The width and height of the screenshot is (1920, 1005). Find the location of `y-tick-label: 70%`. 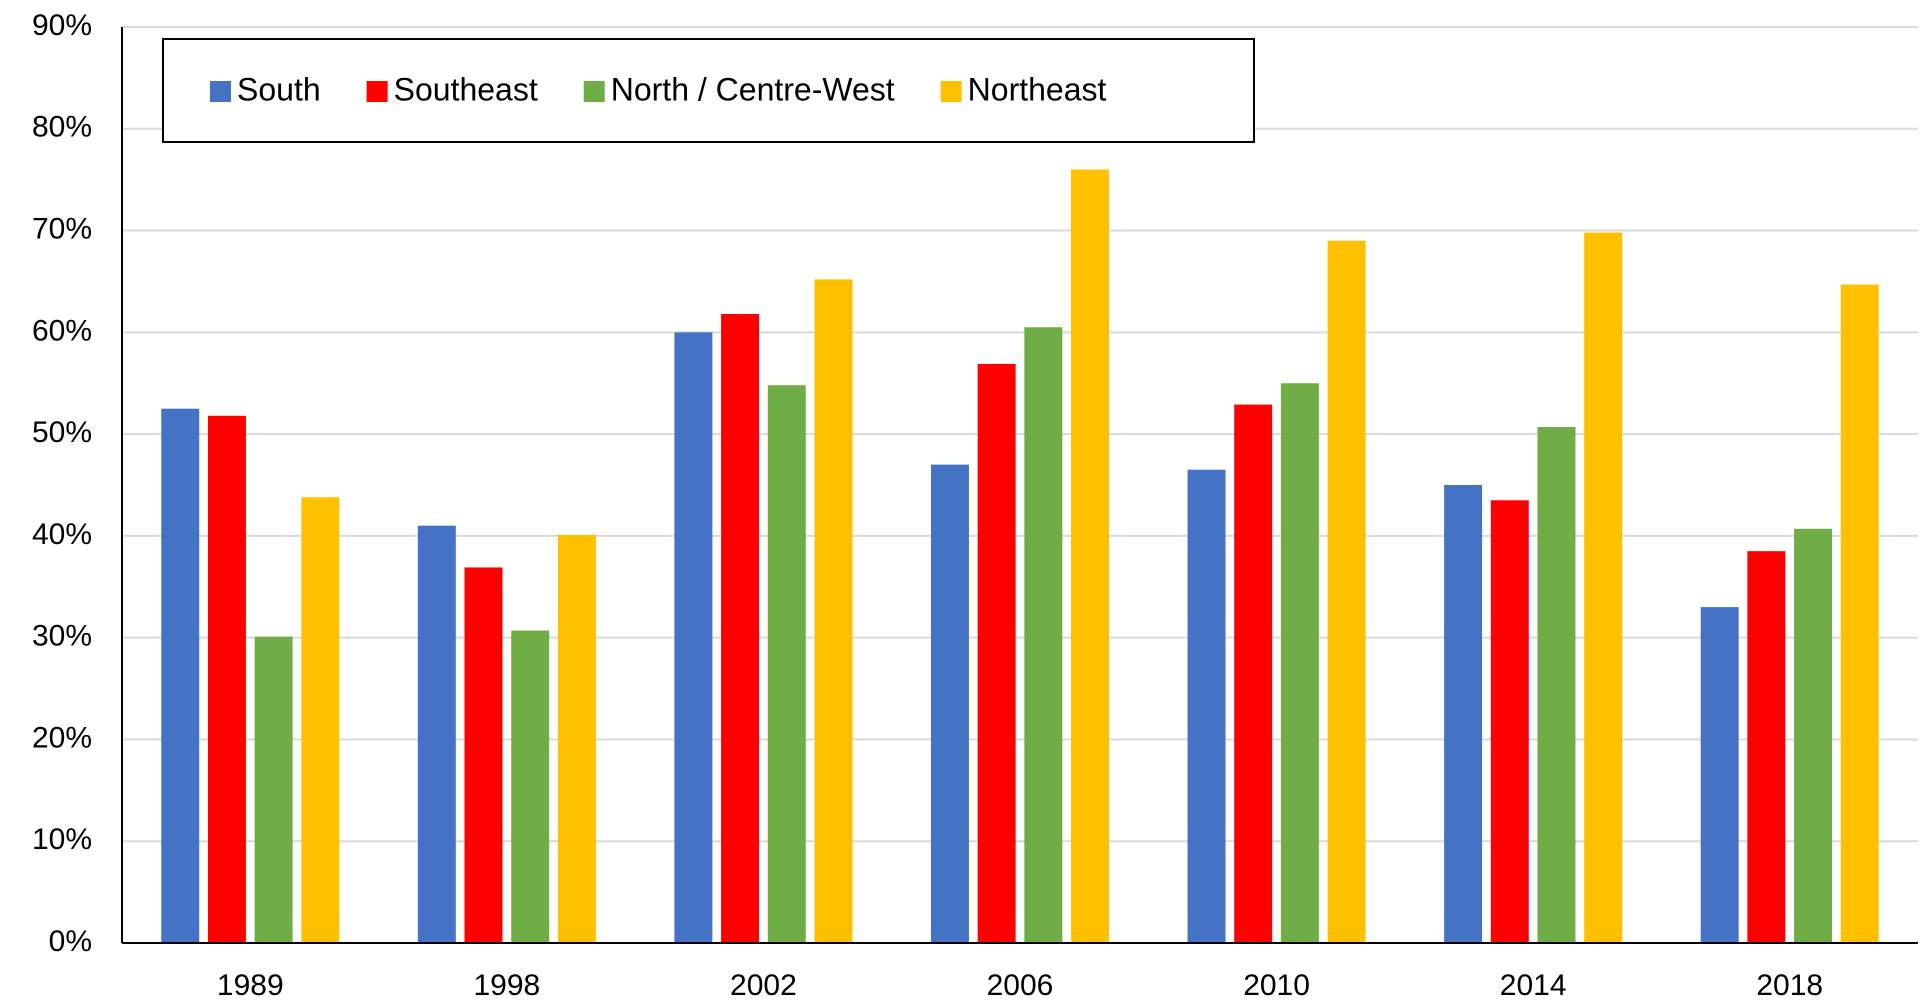

y-tick-label: 70% is located at coordinates (62, 228).